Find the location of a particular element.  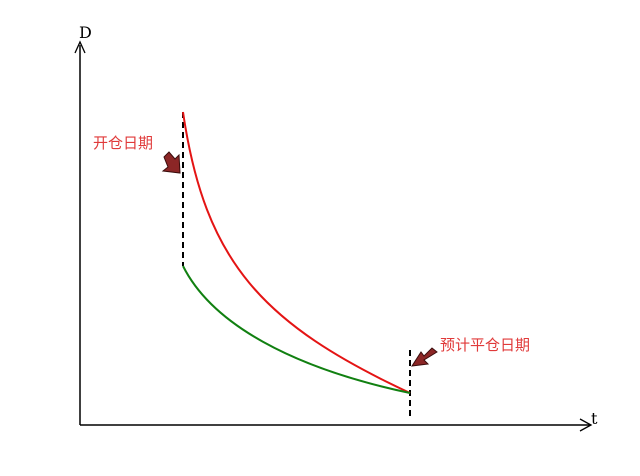

arrow-down-right-icon is located at coordinates (171, 162).